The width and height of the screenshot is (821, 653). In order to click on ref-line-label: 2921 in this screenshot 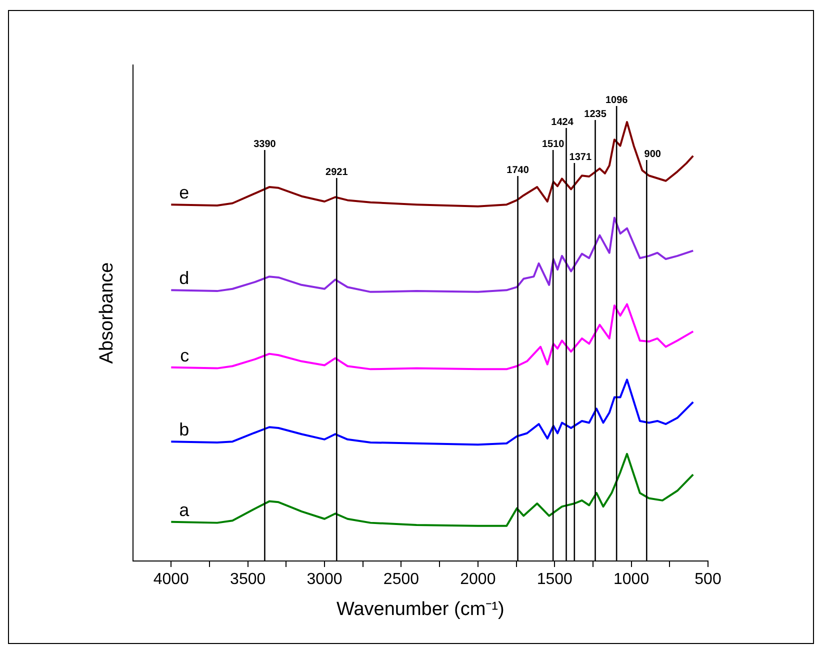, I will do `click(337, 172)`.